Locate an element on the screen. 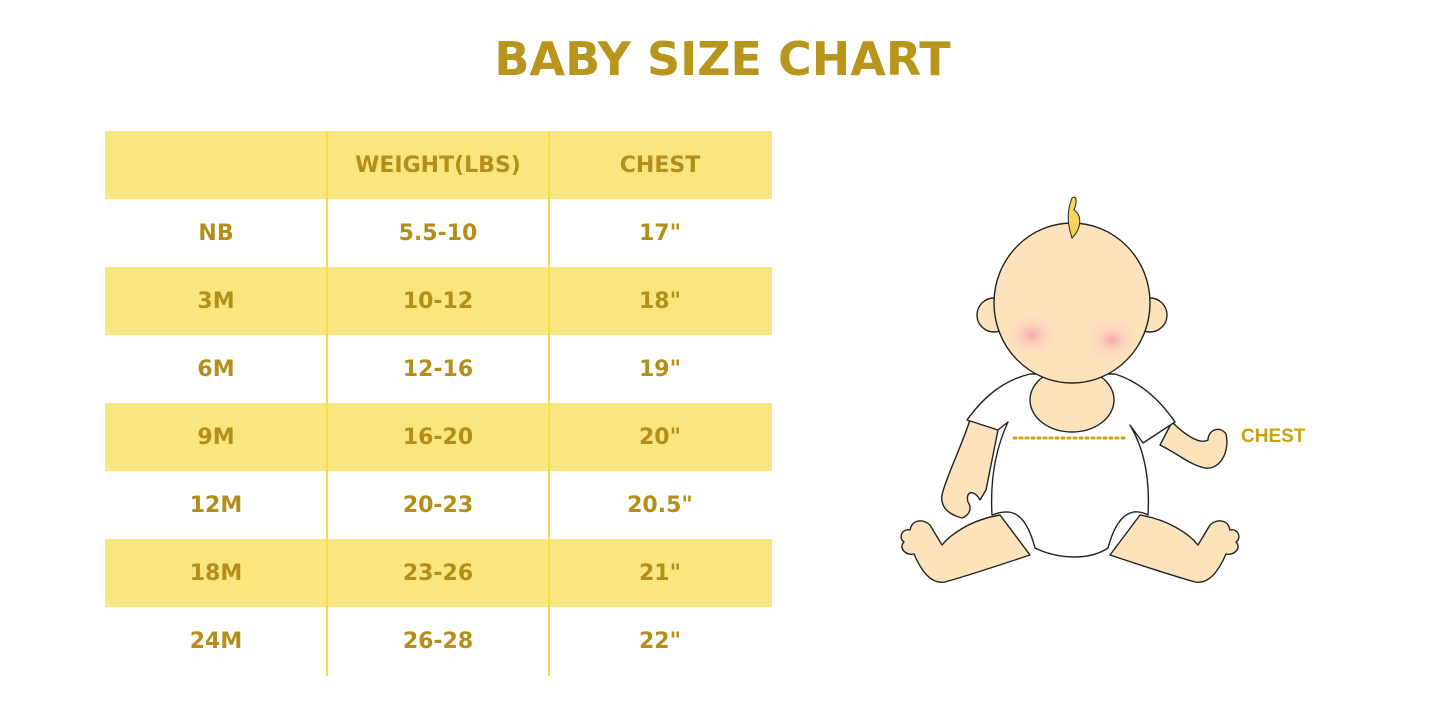 The width and height of the screenshot is (1445, 723). table-row: 18M 23-26 21" is located at coordinates (438, 573).